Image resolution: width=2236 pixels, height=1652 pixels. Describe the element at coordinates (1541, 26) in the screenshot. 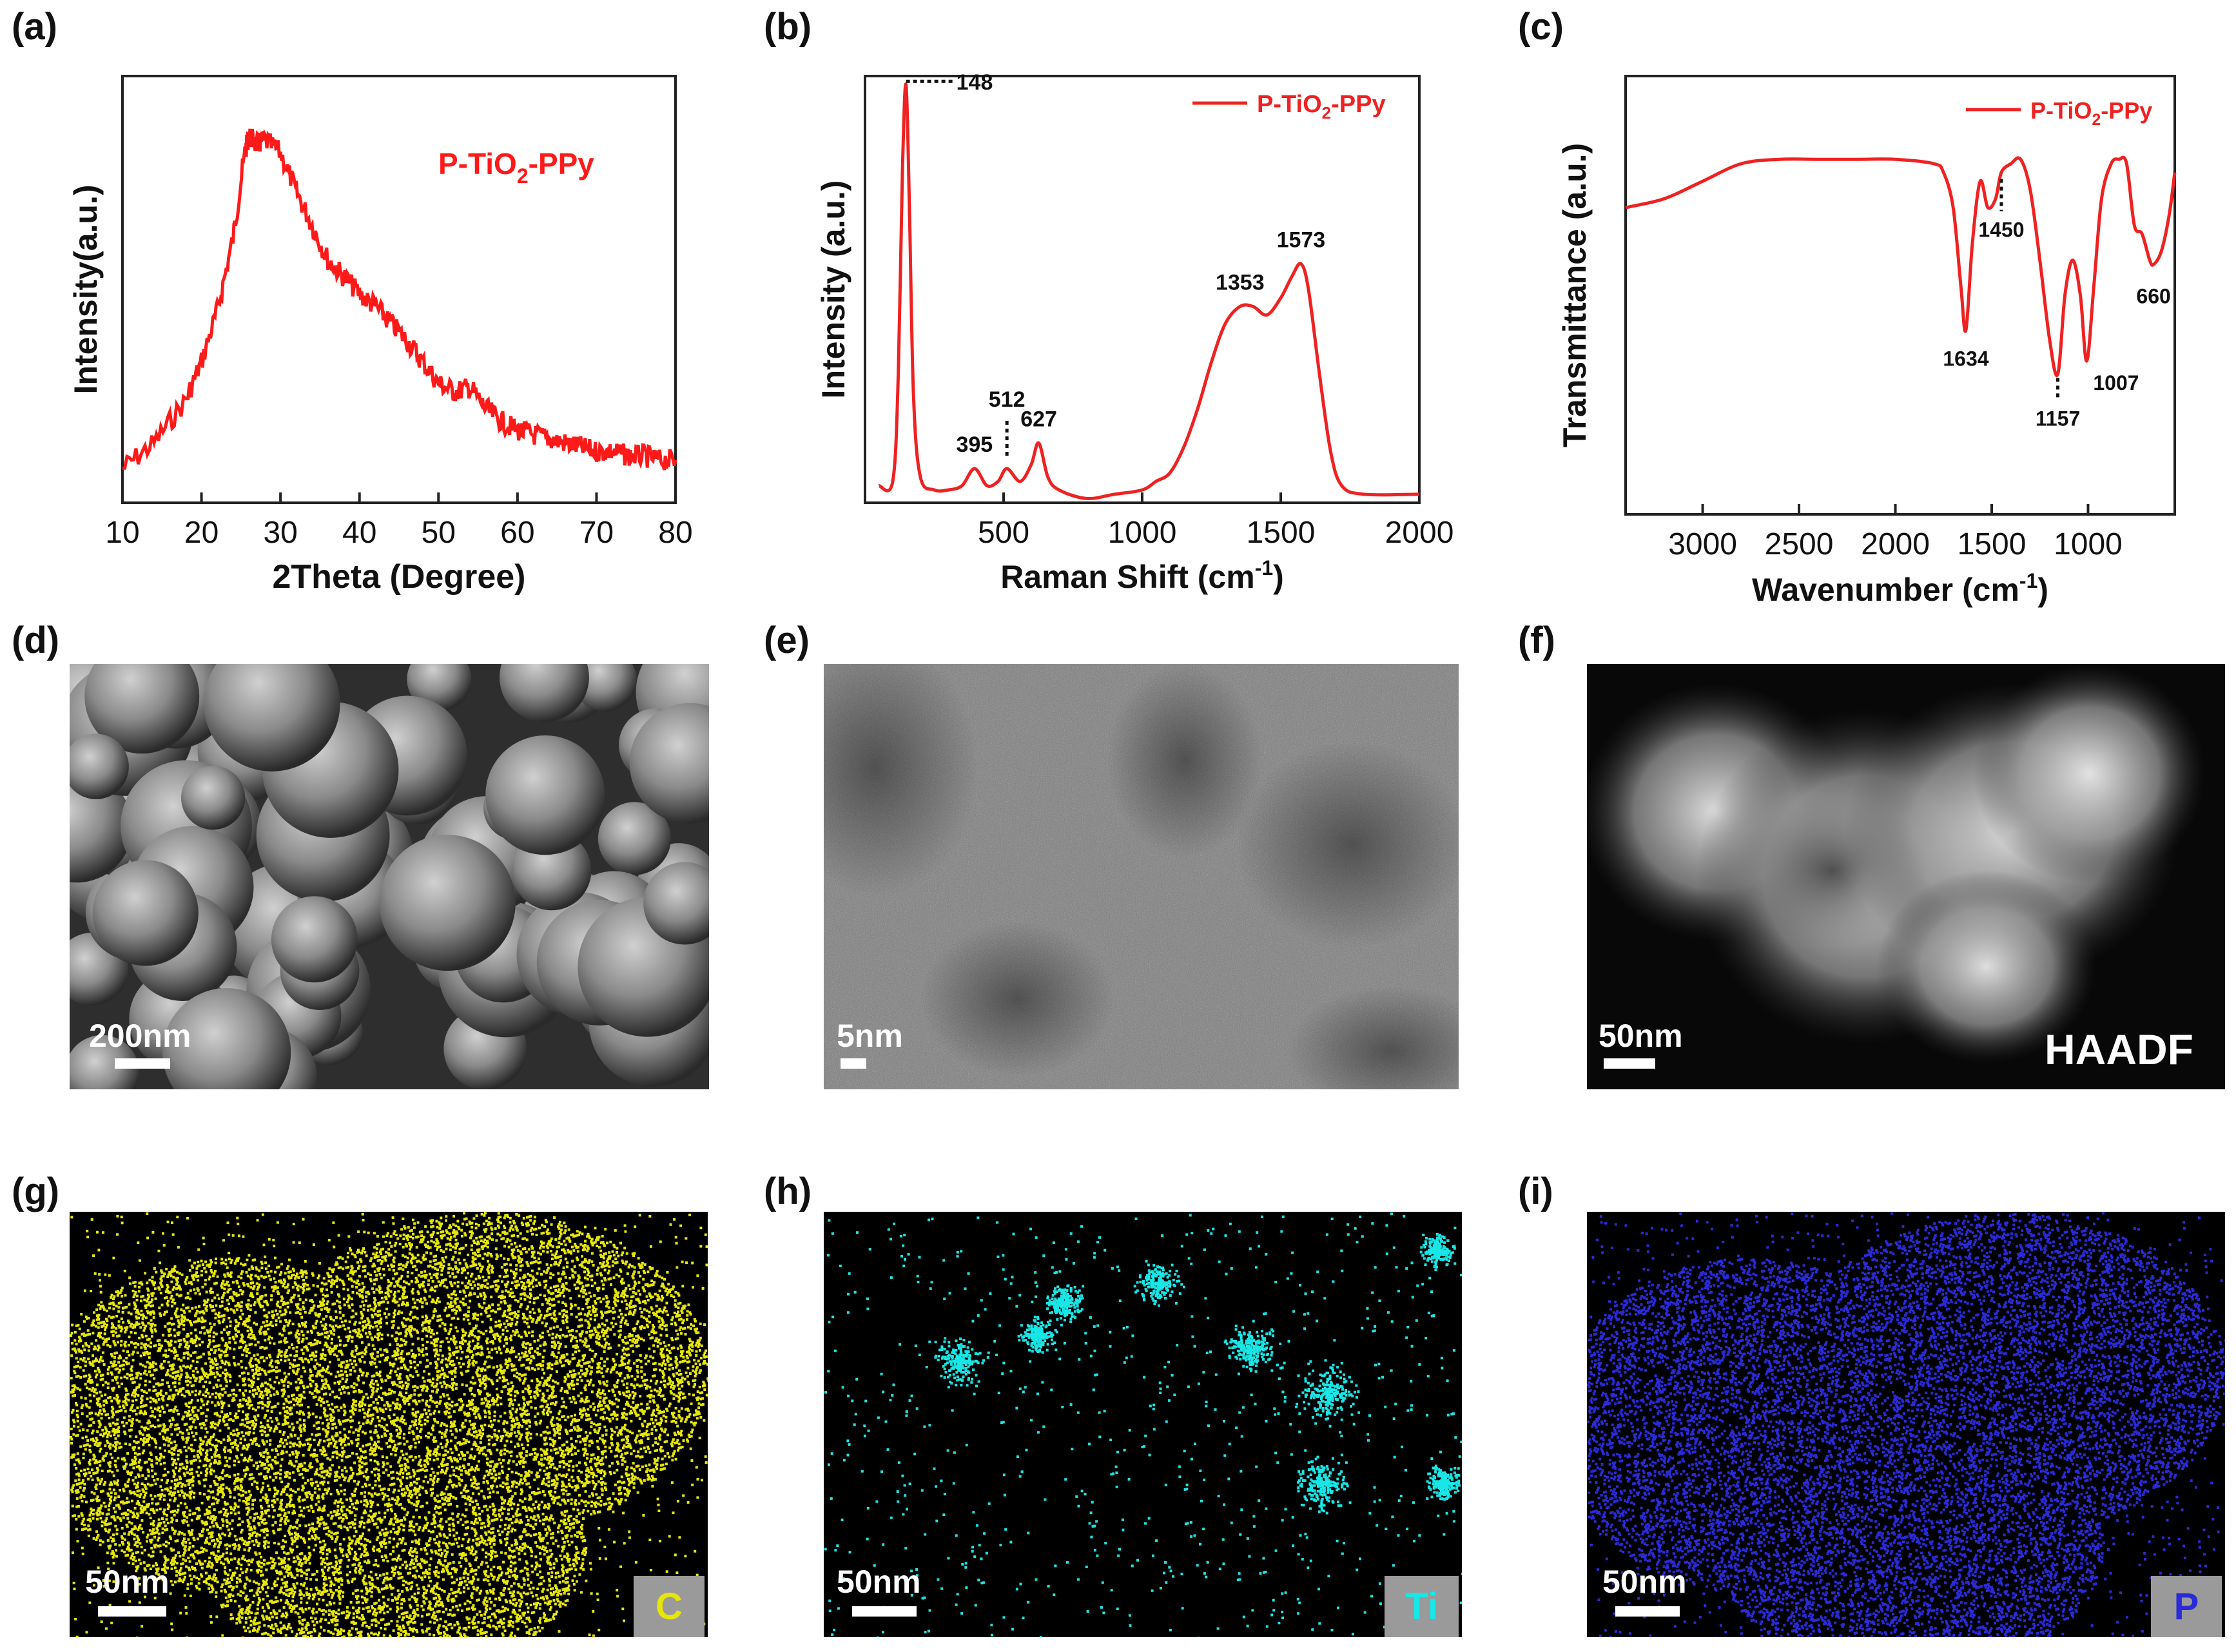

I see `panel-label-c: (c)` at that location.